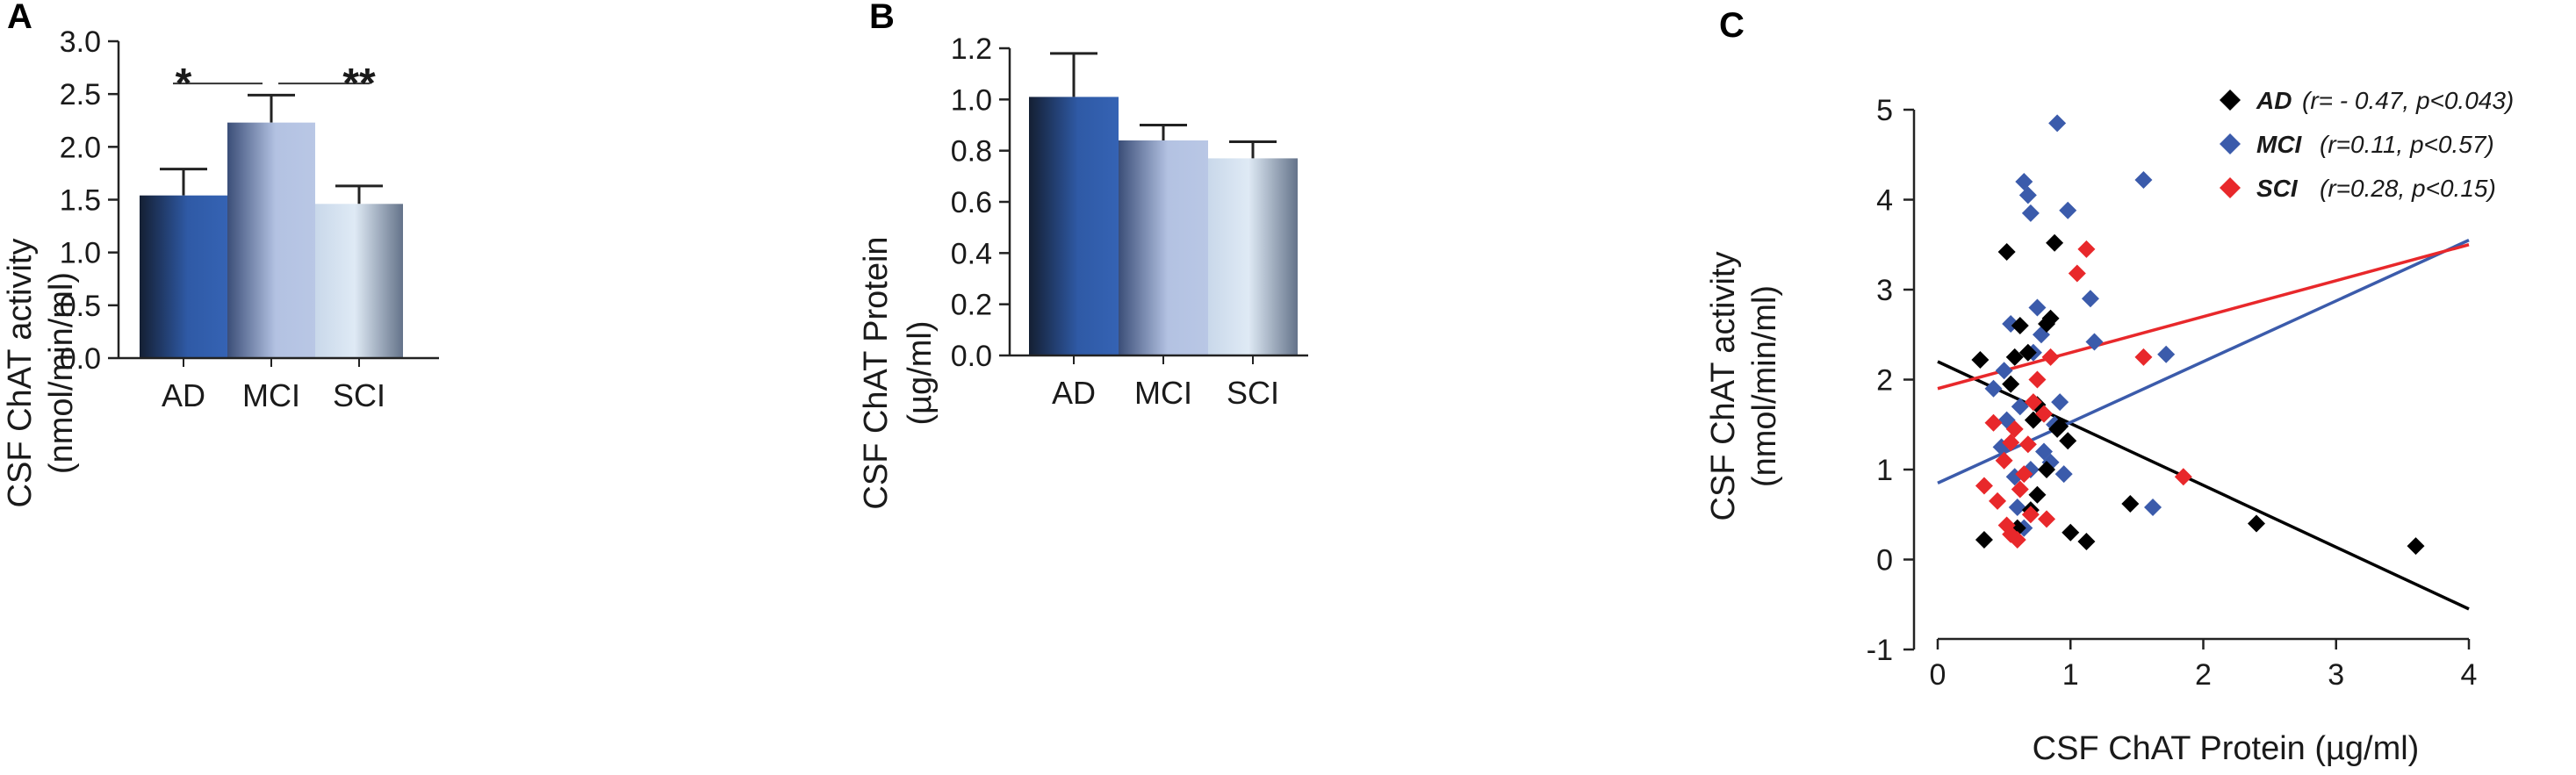  I want to click on y-tick-label: 4, so click(1884, 201).